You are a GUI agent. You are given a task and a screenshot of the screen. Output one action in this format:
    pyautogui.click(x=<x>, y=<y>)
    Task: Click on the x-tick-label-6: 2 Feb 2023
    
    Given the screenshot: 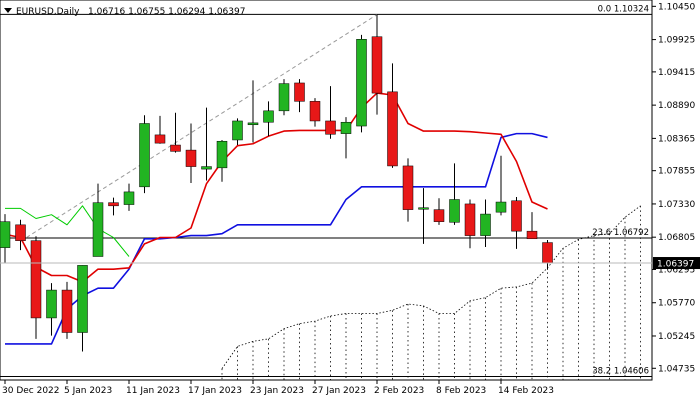 What is the action you would take?
    pyautogui.click(x=399, y=391)
    